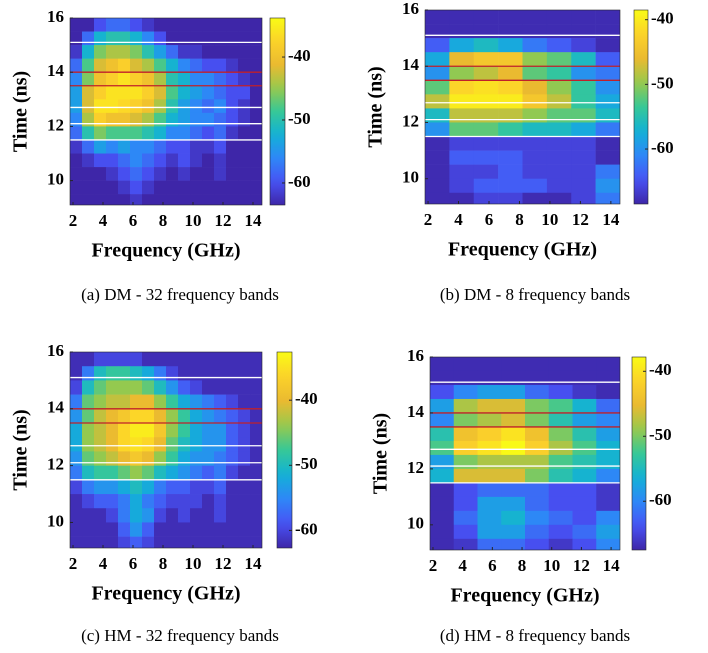 The image size is (708, 653). I want to click on x-tick-label: 8, so click(519, 219).